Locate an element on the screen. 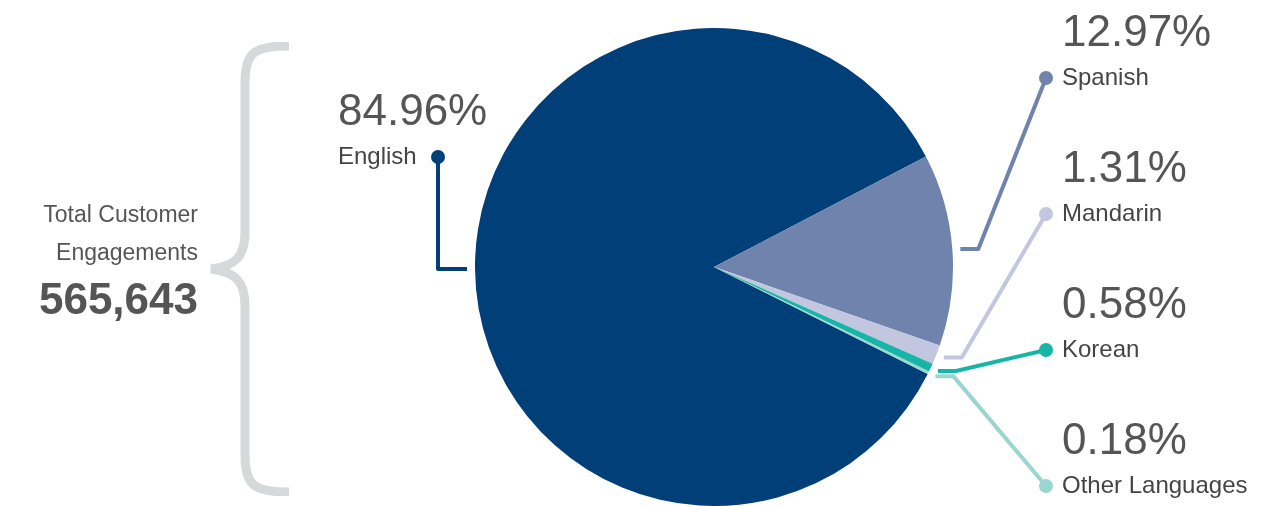  legend-label: Mandarin is located at coordinates (1112, 212).